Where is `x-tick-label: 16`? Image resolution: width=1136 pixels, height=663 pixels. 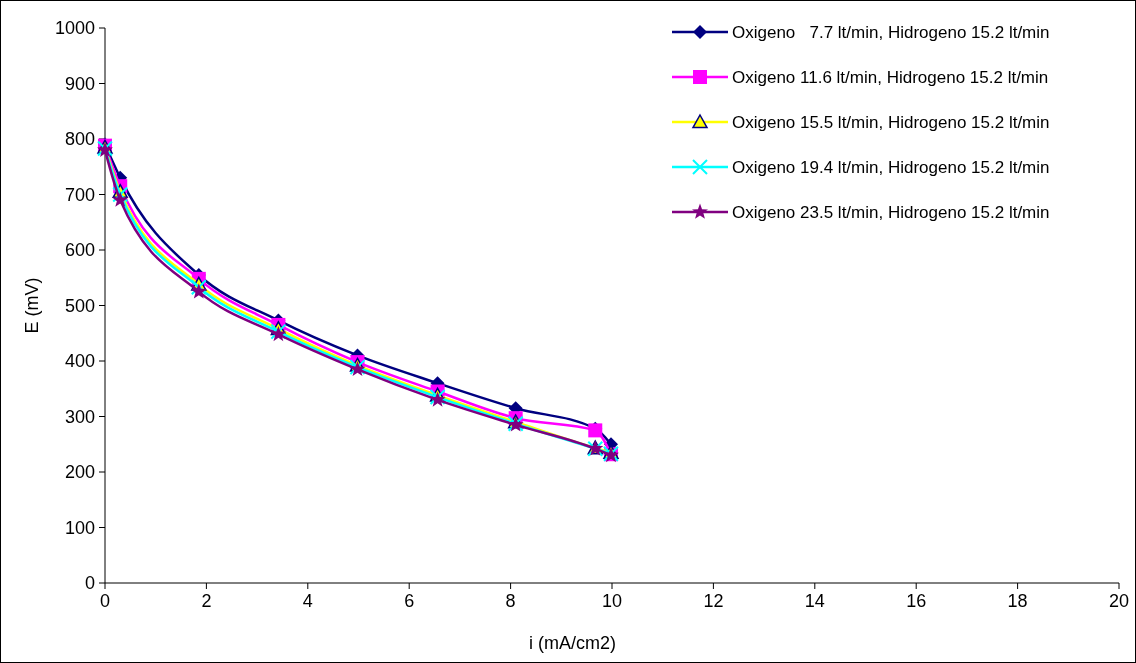
x-tick-label: 16 is located at coordinates (916, 601).